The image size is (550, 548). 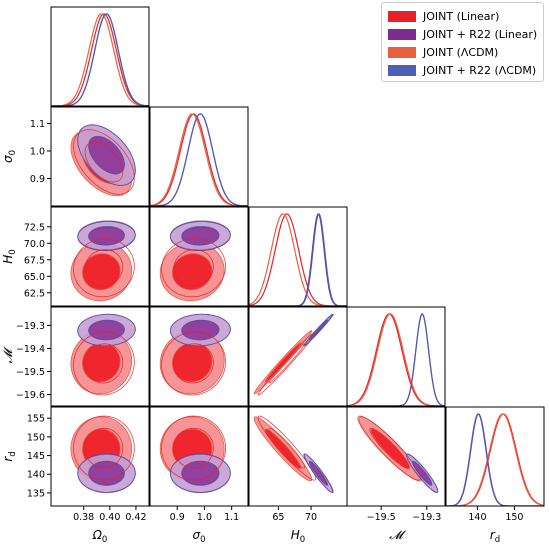 What do you see at coordinates (36, 475) in the screenshot?
I see `y-tick-label: 140` at bounding box center [36, 475].